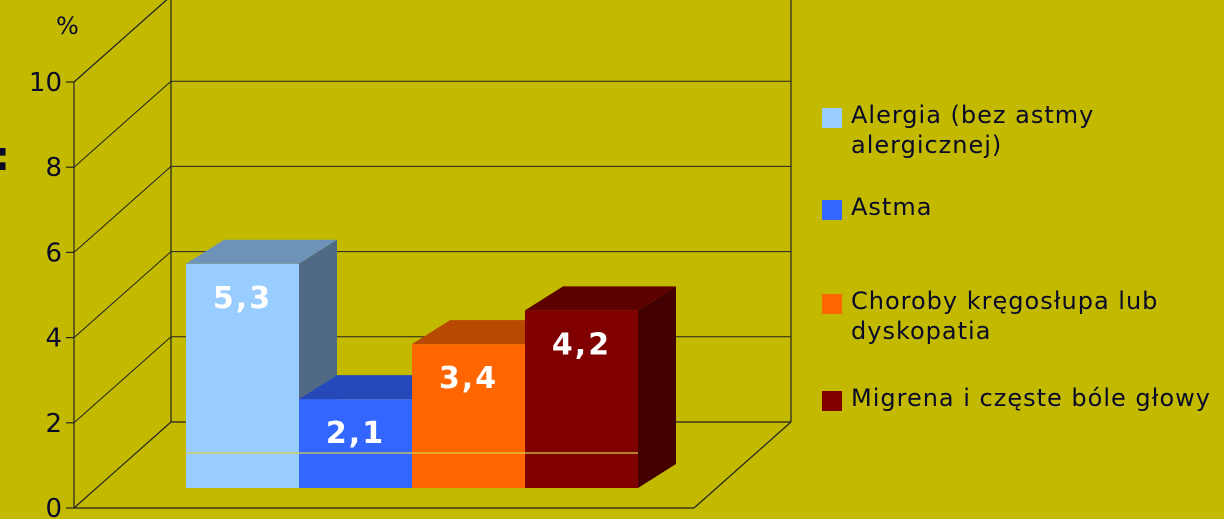 This screenshot has height=519, width=1224. I want to click on y-tick-label: 8, so click(53, 168).